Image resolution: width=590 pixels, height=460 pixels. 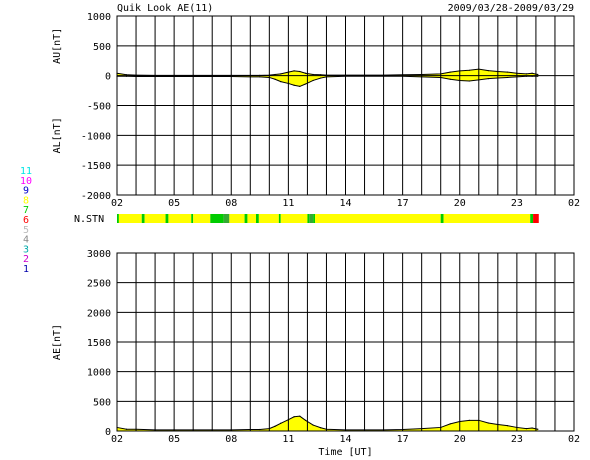 What do you see at coordinates (99, 254) in the screenshot?
I see `y-tick-label: 3000` at bounding box center [99, 254].